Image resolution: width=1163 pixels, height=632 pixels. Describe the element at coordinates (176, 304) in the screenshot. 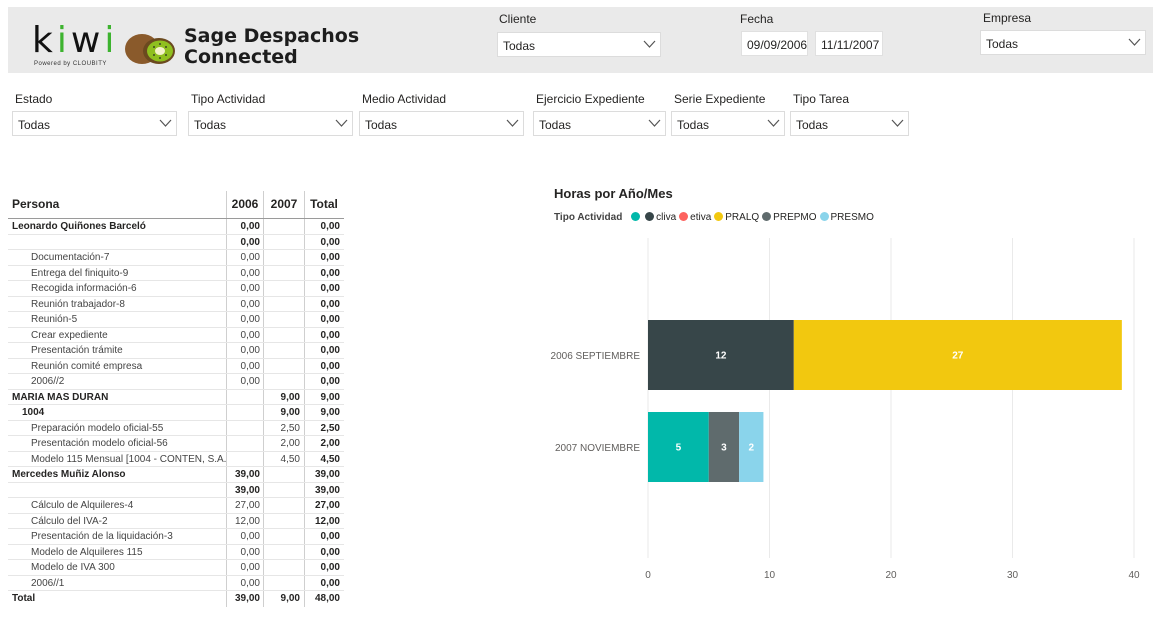

I see `table-row: Reunión trabajador-8 0,00 0,00` at that location.